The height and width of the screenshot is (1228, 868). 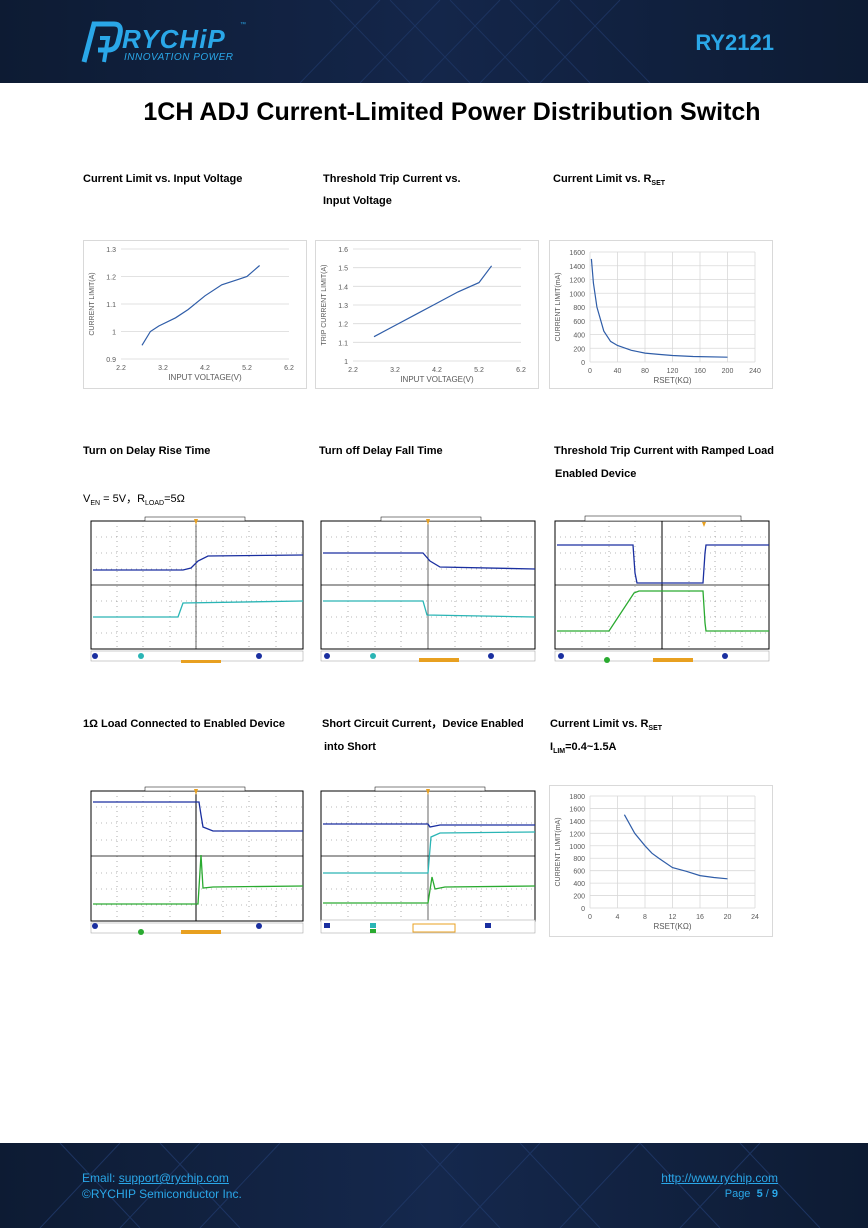 I want to click on caption-current-limit-vs-rset-2: Current Limit vs. RSET, so click(x=606, y=726).